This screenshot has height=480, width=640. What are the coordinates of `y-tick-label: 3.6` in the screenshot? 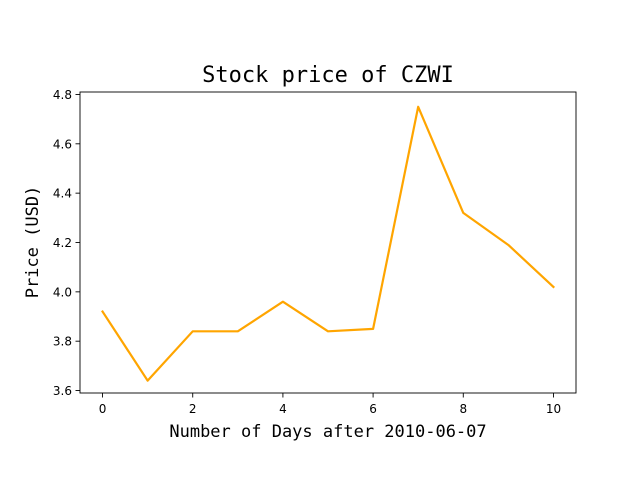 It's located at (62, 391).